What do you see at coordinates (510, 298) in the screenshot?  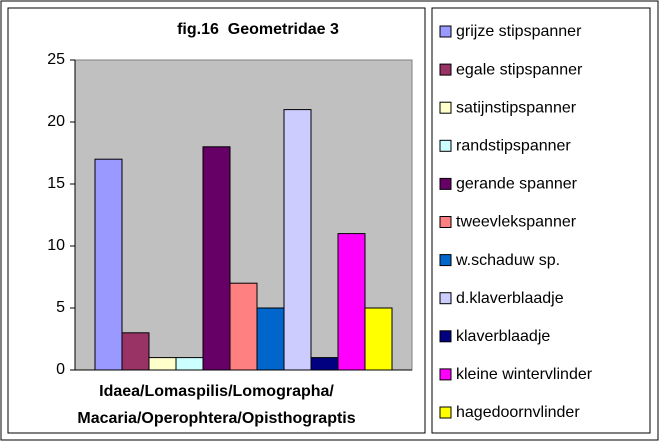 I see `legend-label: d.klaverblaadje` at bounding box center [510, 298].